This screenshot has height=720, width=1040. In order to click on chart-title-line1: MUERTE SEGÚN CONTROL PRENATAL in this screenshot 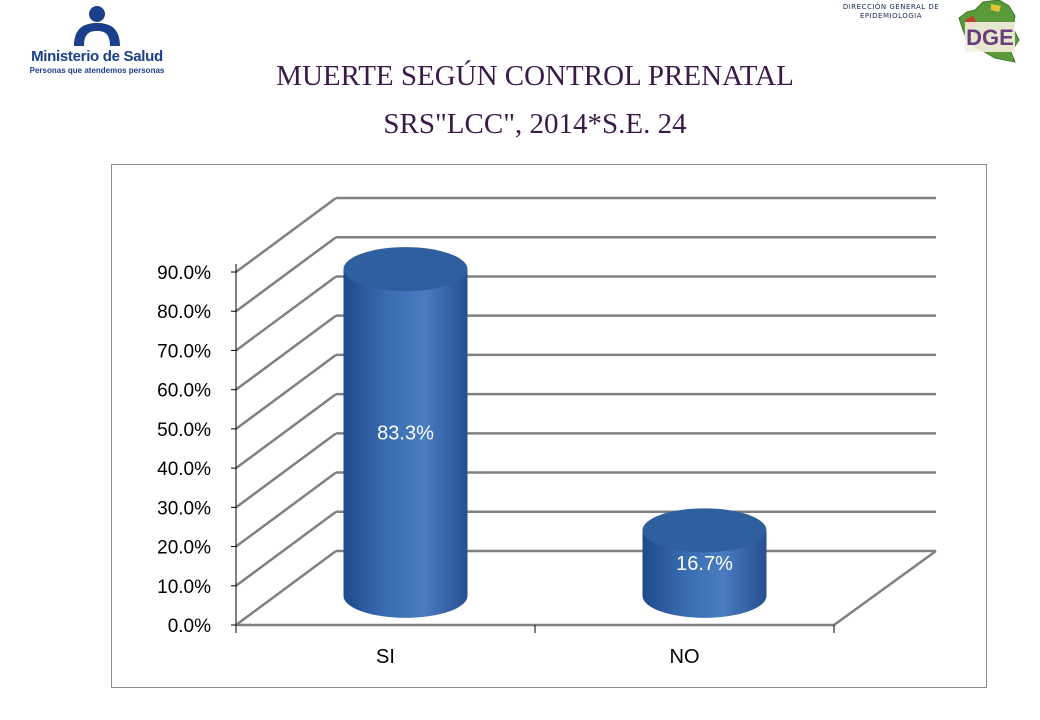, I will do `click(535, 76)`.